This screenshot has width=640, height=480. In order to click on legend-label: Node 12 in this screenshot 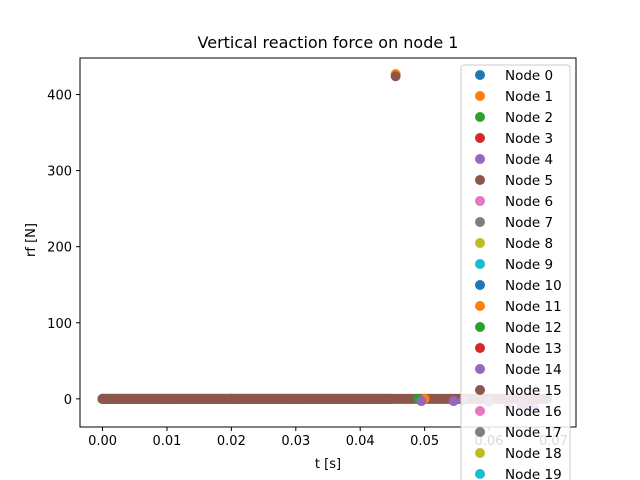, I will do `click(533, 328)`.